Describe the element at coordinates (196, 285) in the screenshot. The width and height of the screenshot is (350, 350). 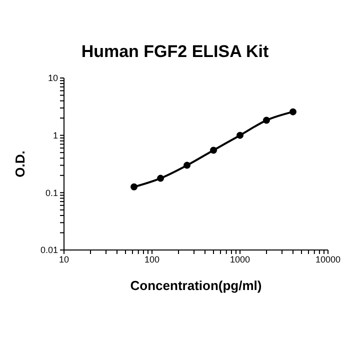
I see `x-axis-title: Concentration(pg/ml)` at that location.